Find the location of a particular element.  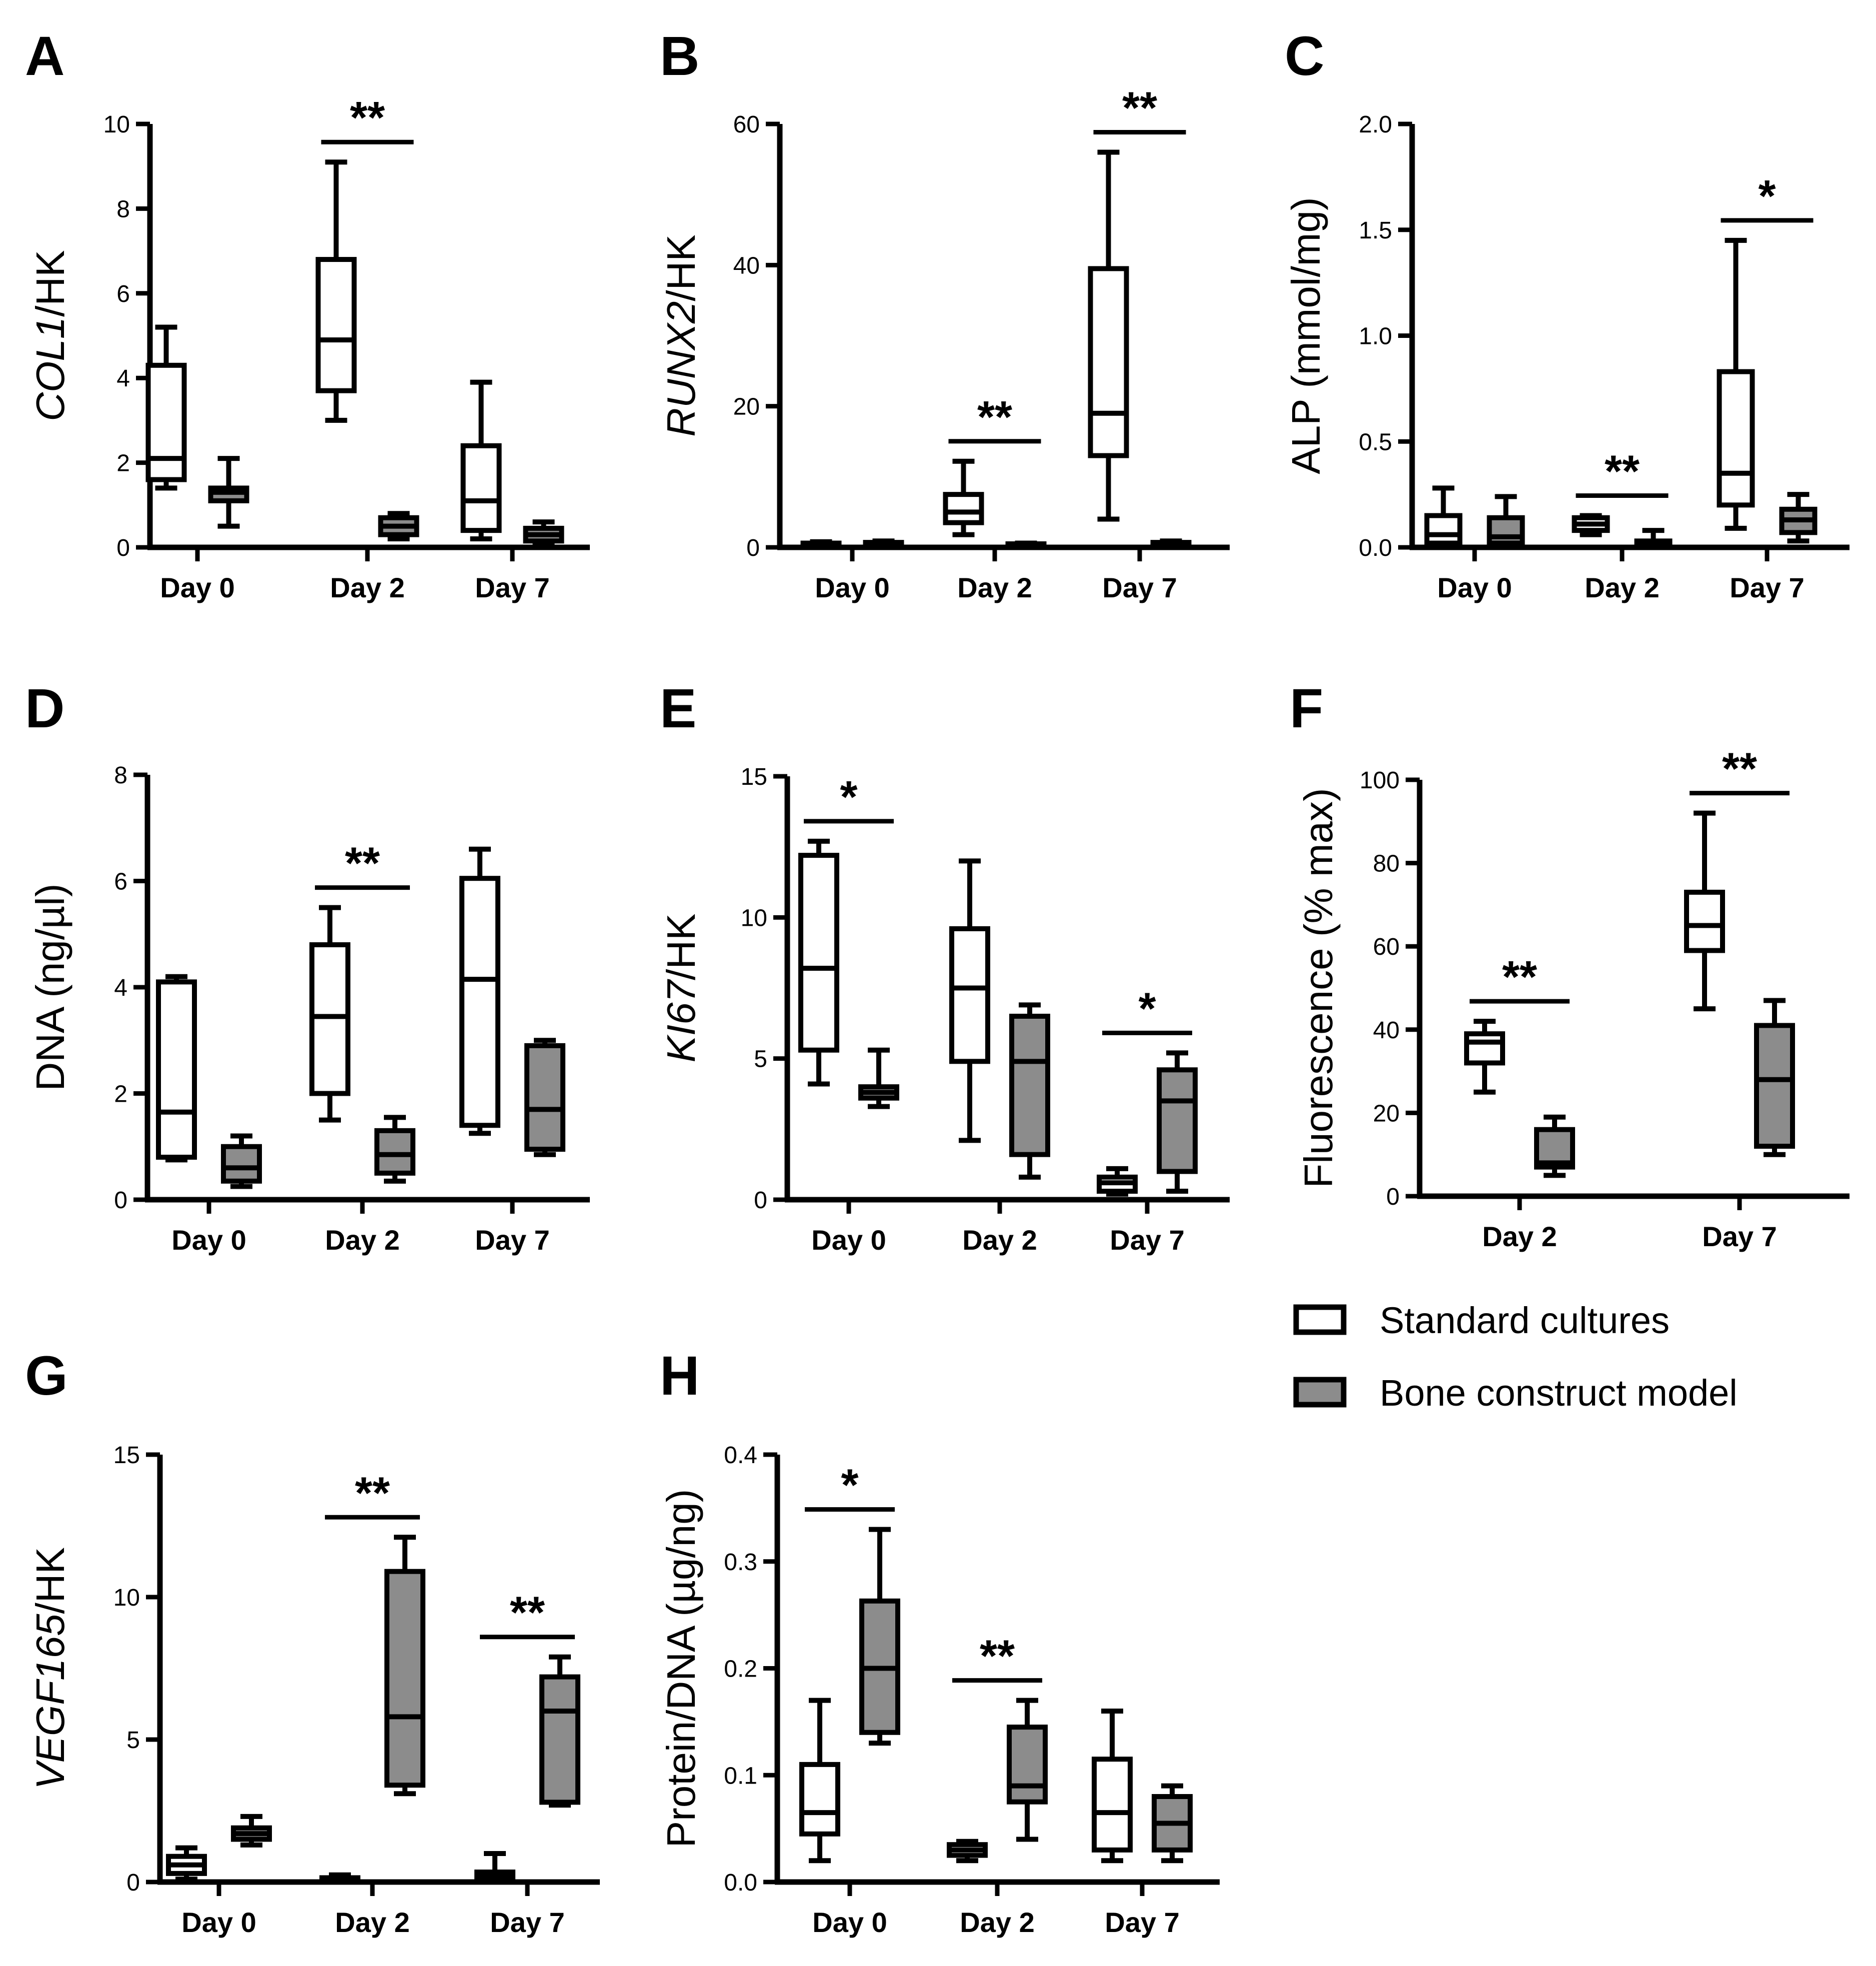

y-tick-label-h: 0.1 is located at coordinates (740, 1776).